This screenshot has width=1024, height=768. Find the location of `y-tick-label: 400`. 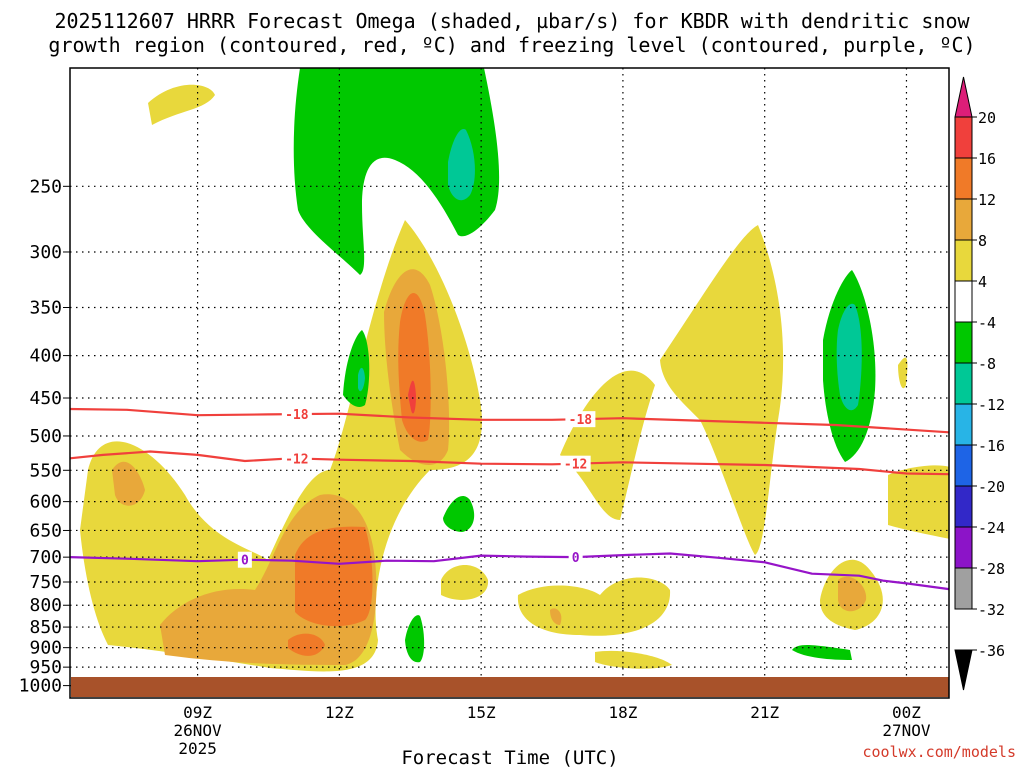

y-tick-label: 400 is located at coordinates (45, 356).